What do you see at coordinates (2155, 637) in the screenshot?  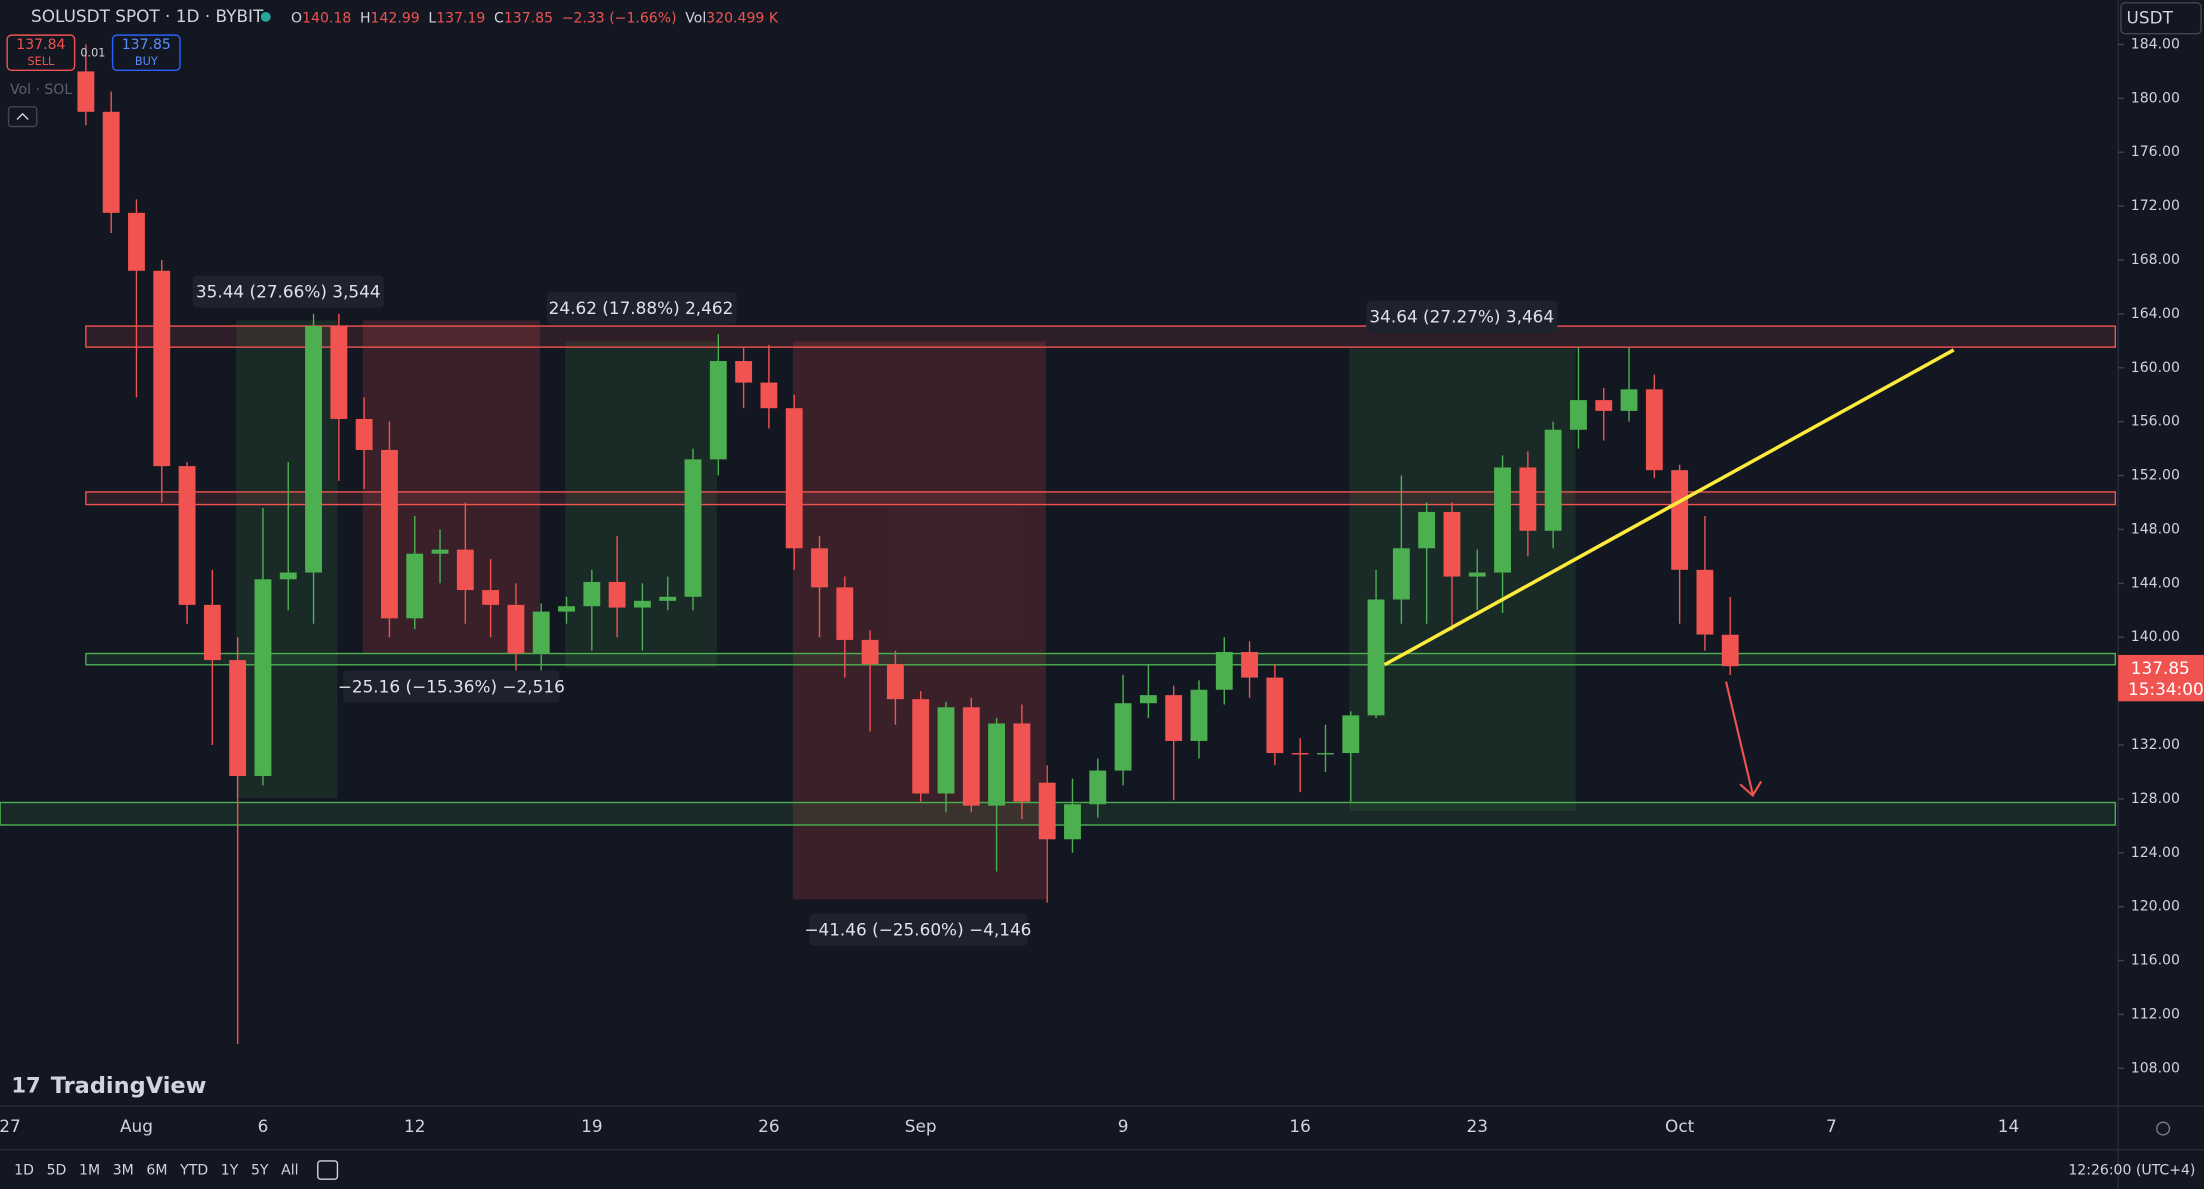 I see `y-tick-label: 140.00` at bounding box center [2155, 637].